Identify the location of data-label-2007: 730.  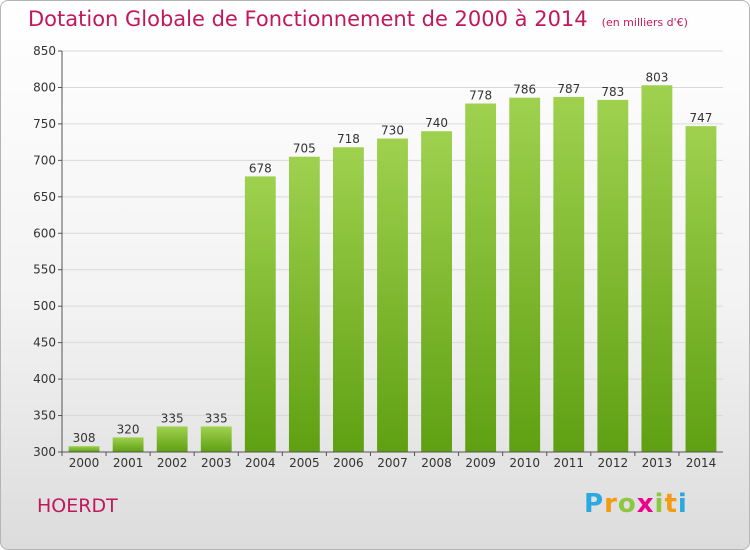
(392, 130).